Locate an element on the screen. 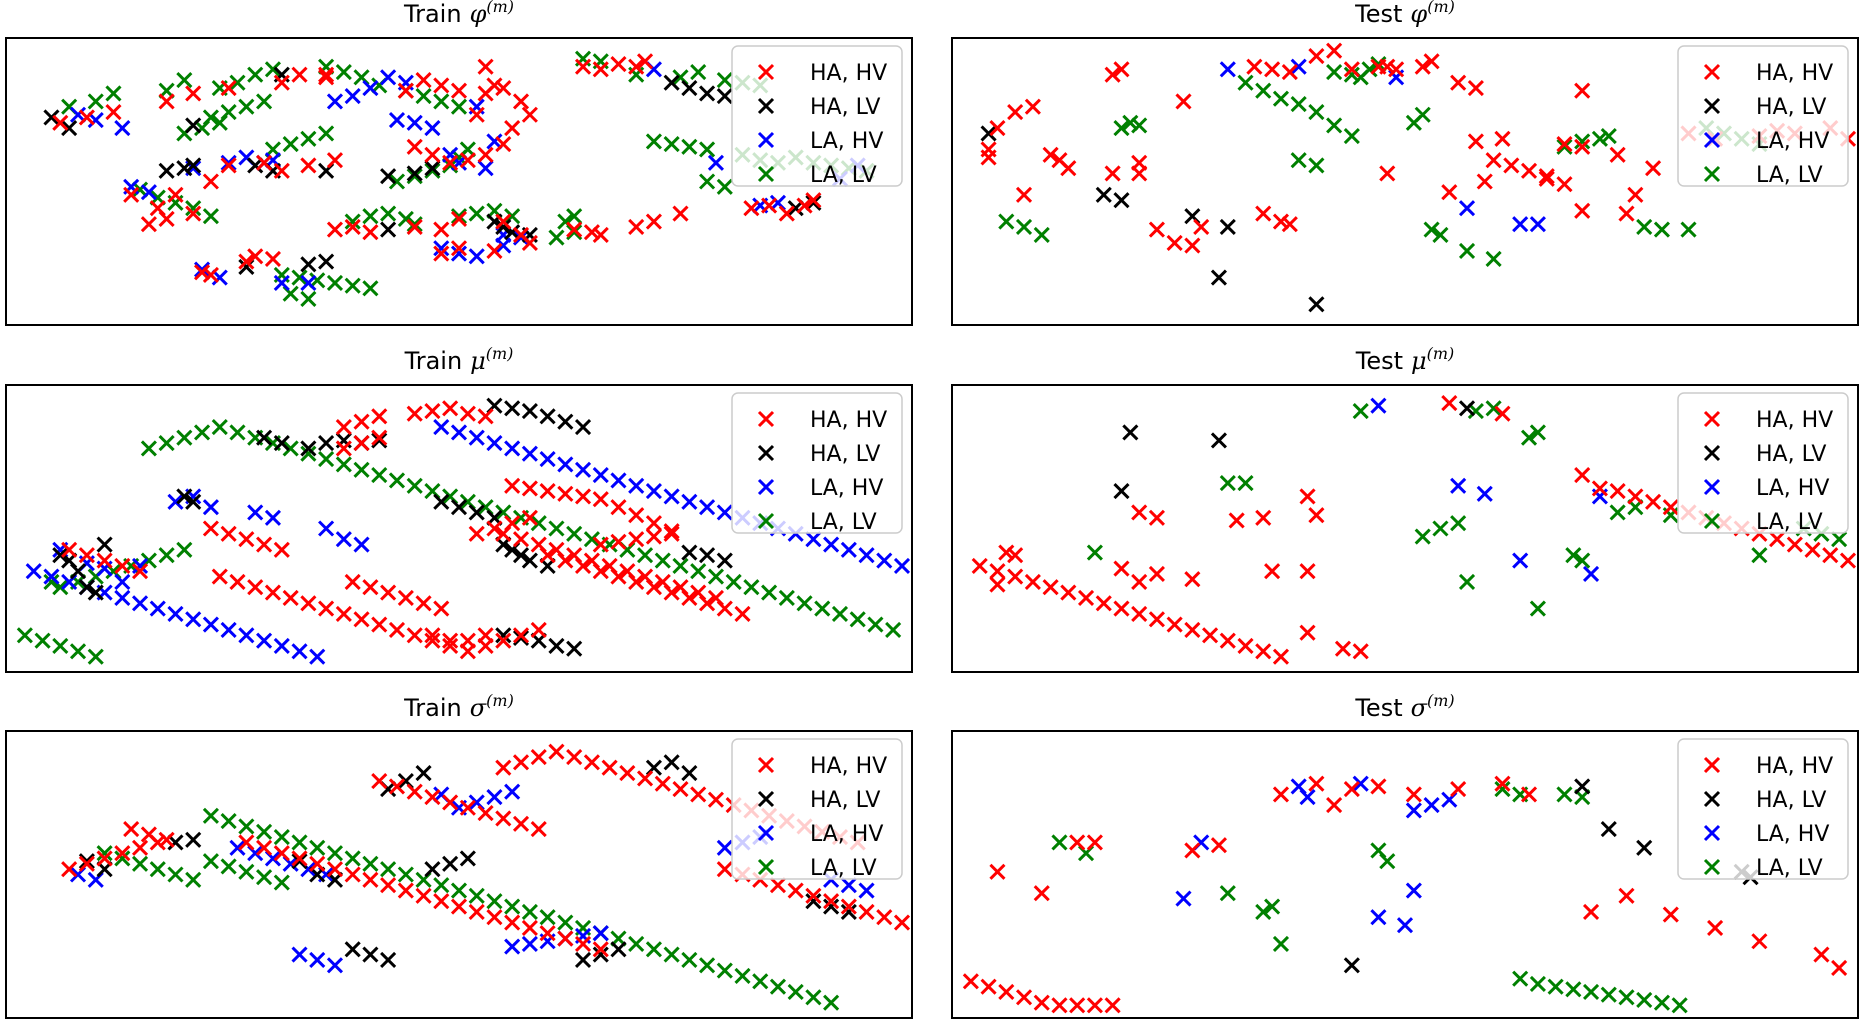  title-symbol: φ is located at coordinates (1418, 14).